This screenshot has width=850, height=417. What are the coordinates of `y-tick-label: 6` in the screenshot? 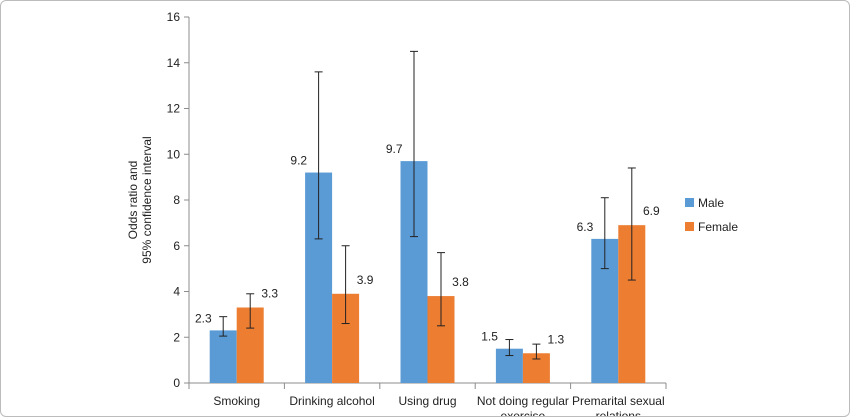 It's located at (176, 246).